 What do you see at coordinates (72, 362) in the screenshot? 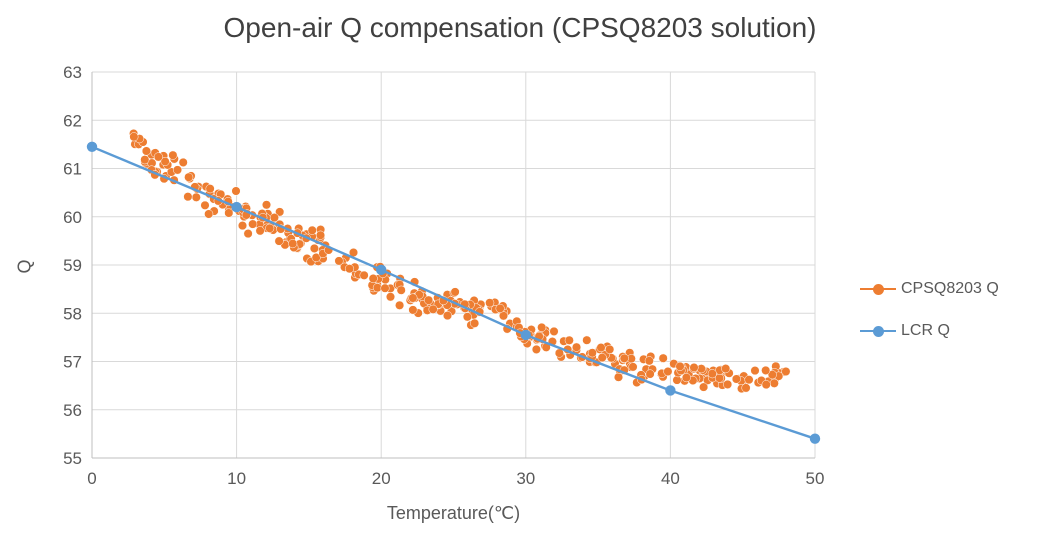
I see `y-tick-label: 57` at bounding box center [72, 362].